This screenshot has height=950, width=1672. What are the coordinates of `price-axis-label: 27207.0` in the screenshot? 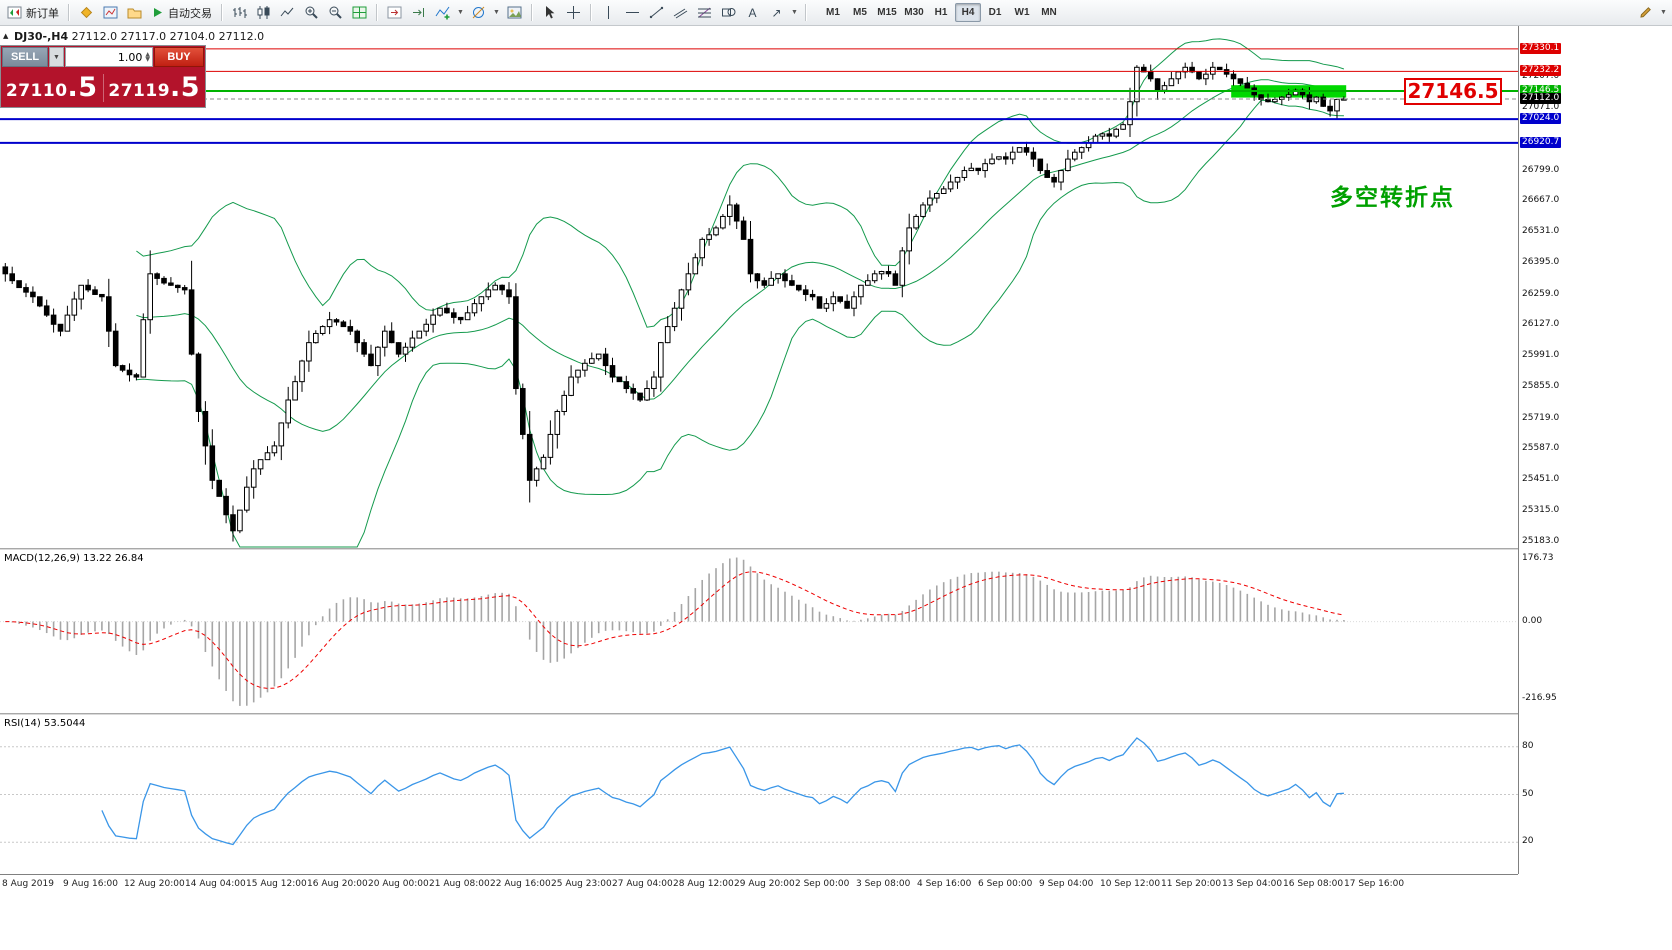 It's located at (1541, 76).